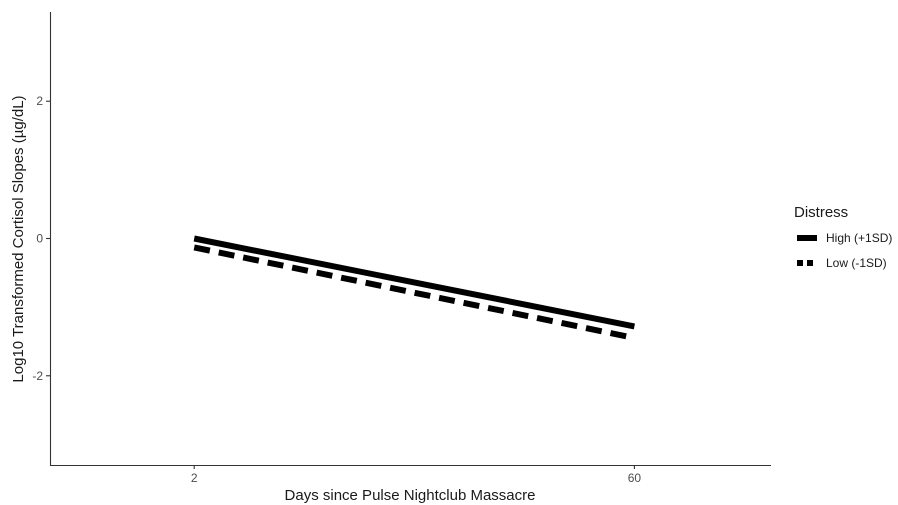 The width and height of the screenshot is (898, 505). Describe the element at coordinates (859, 238) in the screenshot. I see `legend-label-high: High (+1SD)` at that location.